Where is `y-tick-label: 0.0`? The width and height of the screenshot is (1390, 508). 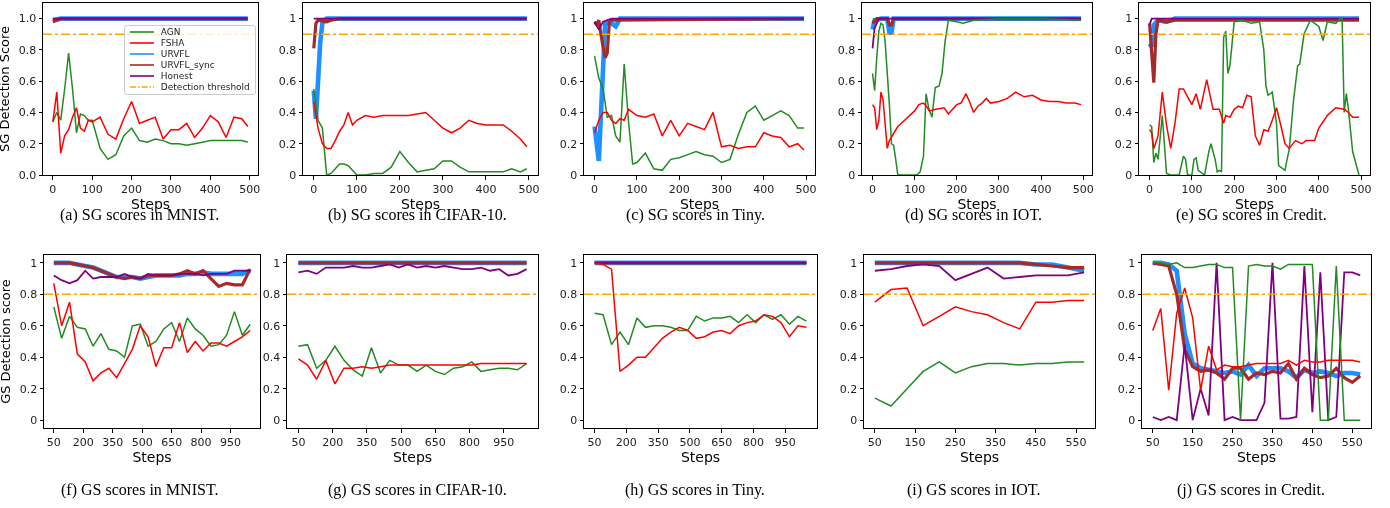 y-tick-label: 0.0 is located at coordinates (27, 175).